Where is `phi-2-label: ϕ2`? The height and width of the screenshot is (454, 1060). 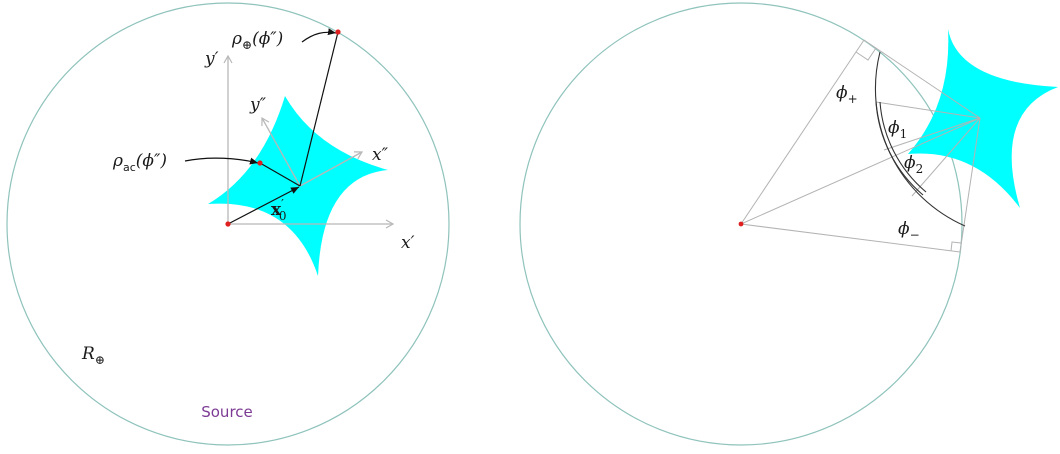
phi-2-label: ϕ2 is located at coordinates (913, 164).